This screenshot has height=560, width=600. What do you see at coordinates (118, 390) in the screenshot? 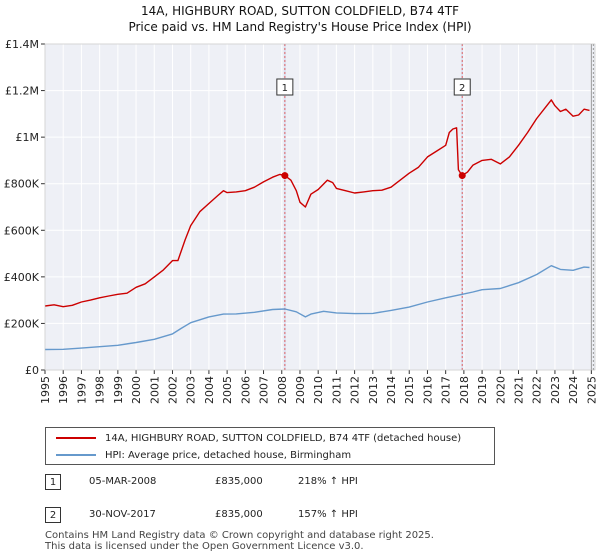
I see `x-tick-label: 1999` at bounding box center [118, 390].